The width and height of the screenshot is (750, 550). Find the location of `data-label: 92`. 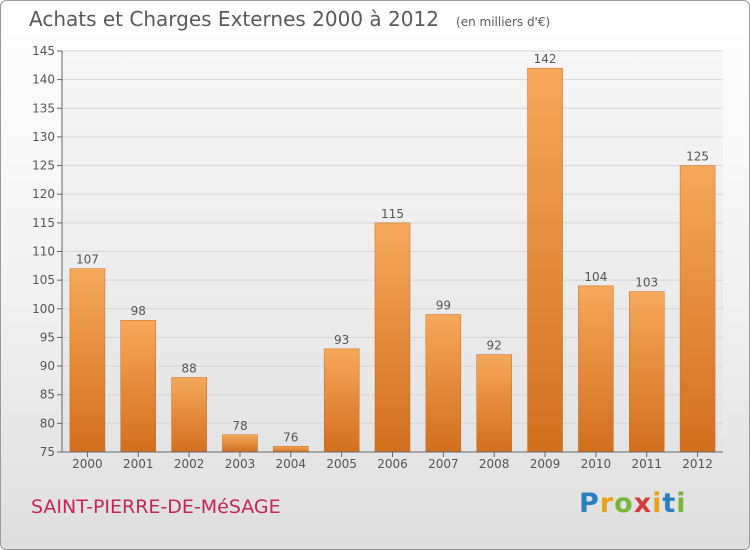

data-label: 92 is located at coordinates (494, 346).